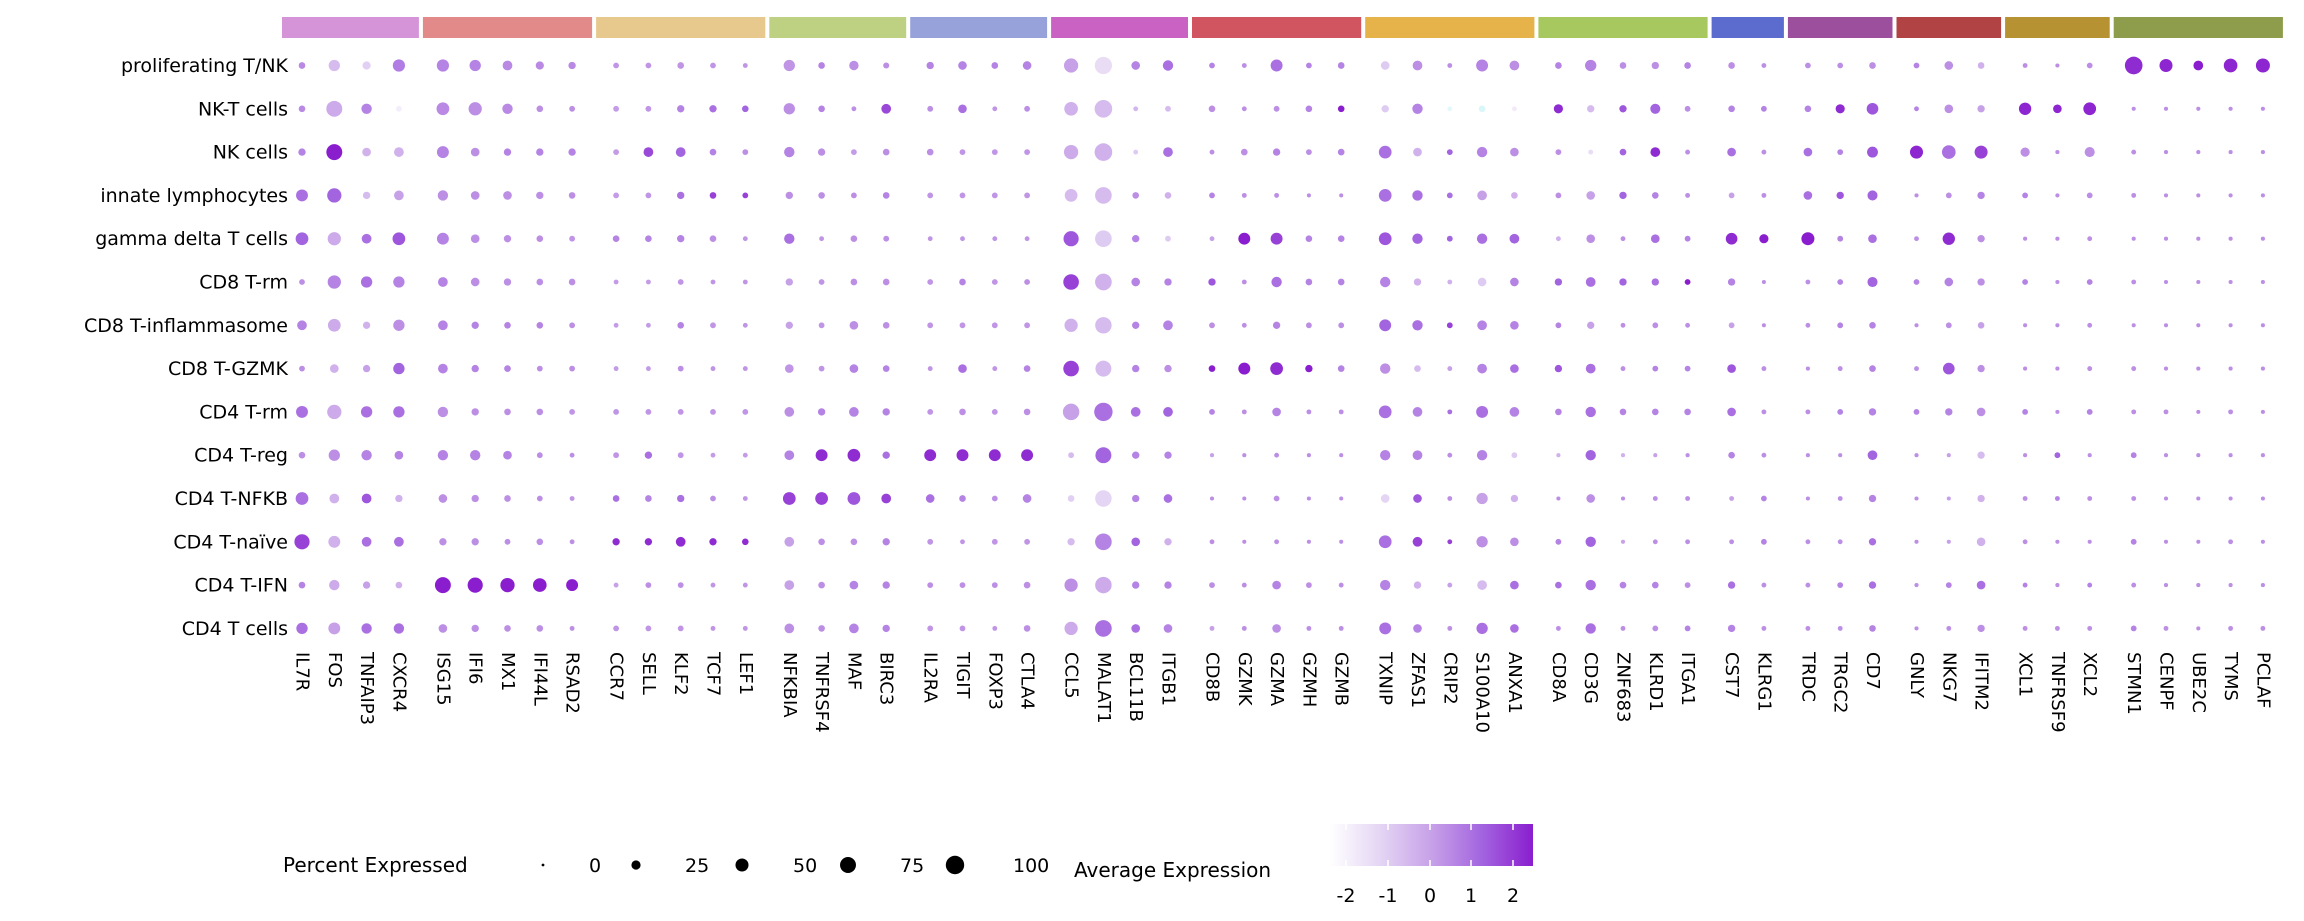  What do you see at coordinates (994, 681) in the screenshot?
I see `gene-label: FOXP3` at bounding box center [994, 681].